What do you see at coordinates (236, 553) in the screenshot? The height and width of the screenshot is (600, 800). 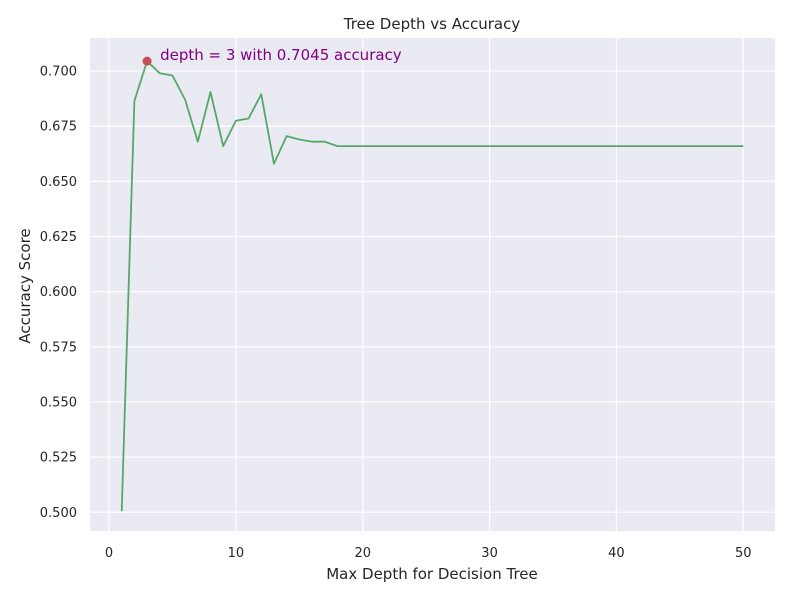 I see `x-tick-label: 10` at bounding box center [236, 553].